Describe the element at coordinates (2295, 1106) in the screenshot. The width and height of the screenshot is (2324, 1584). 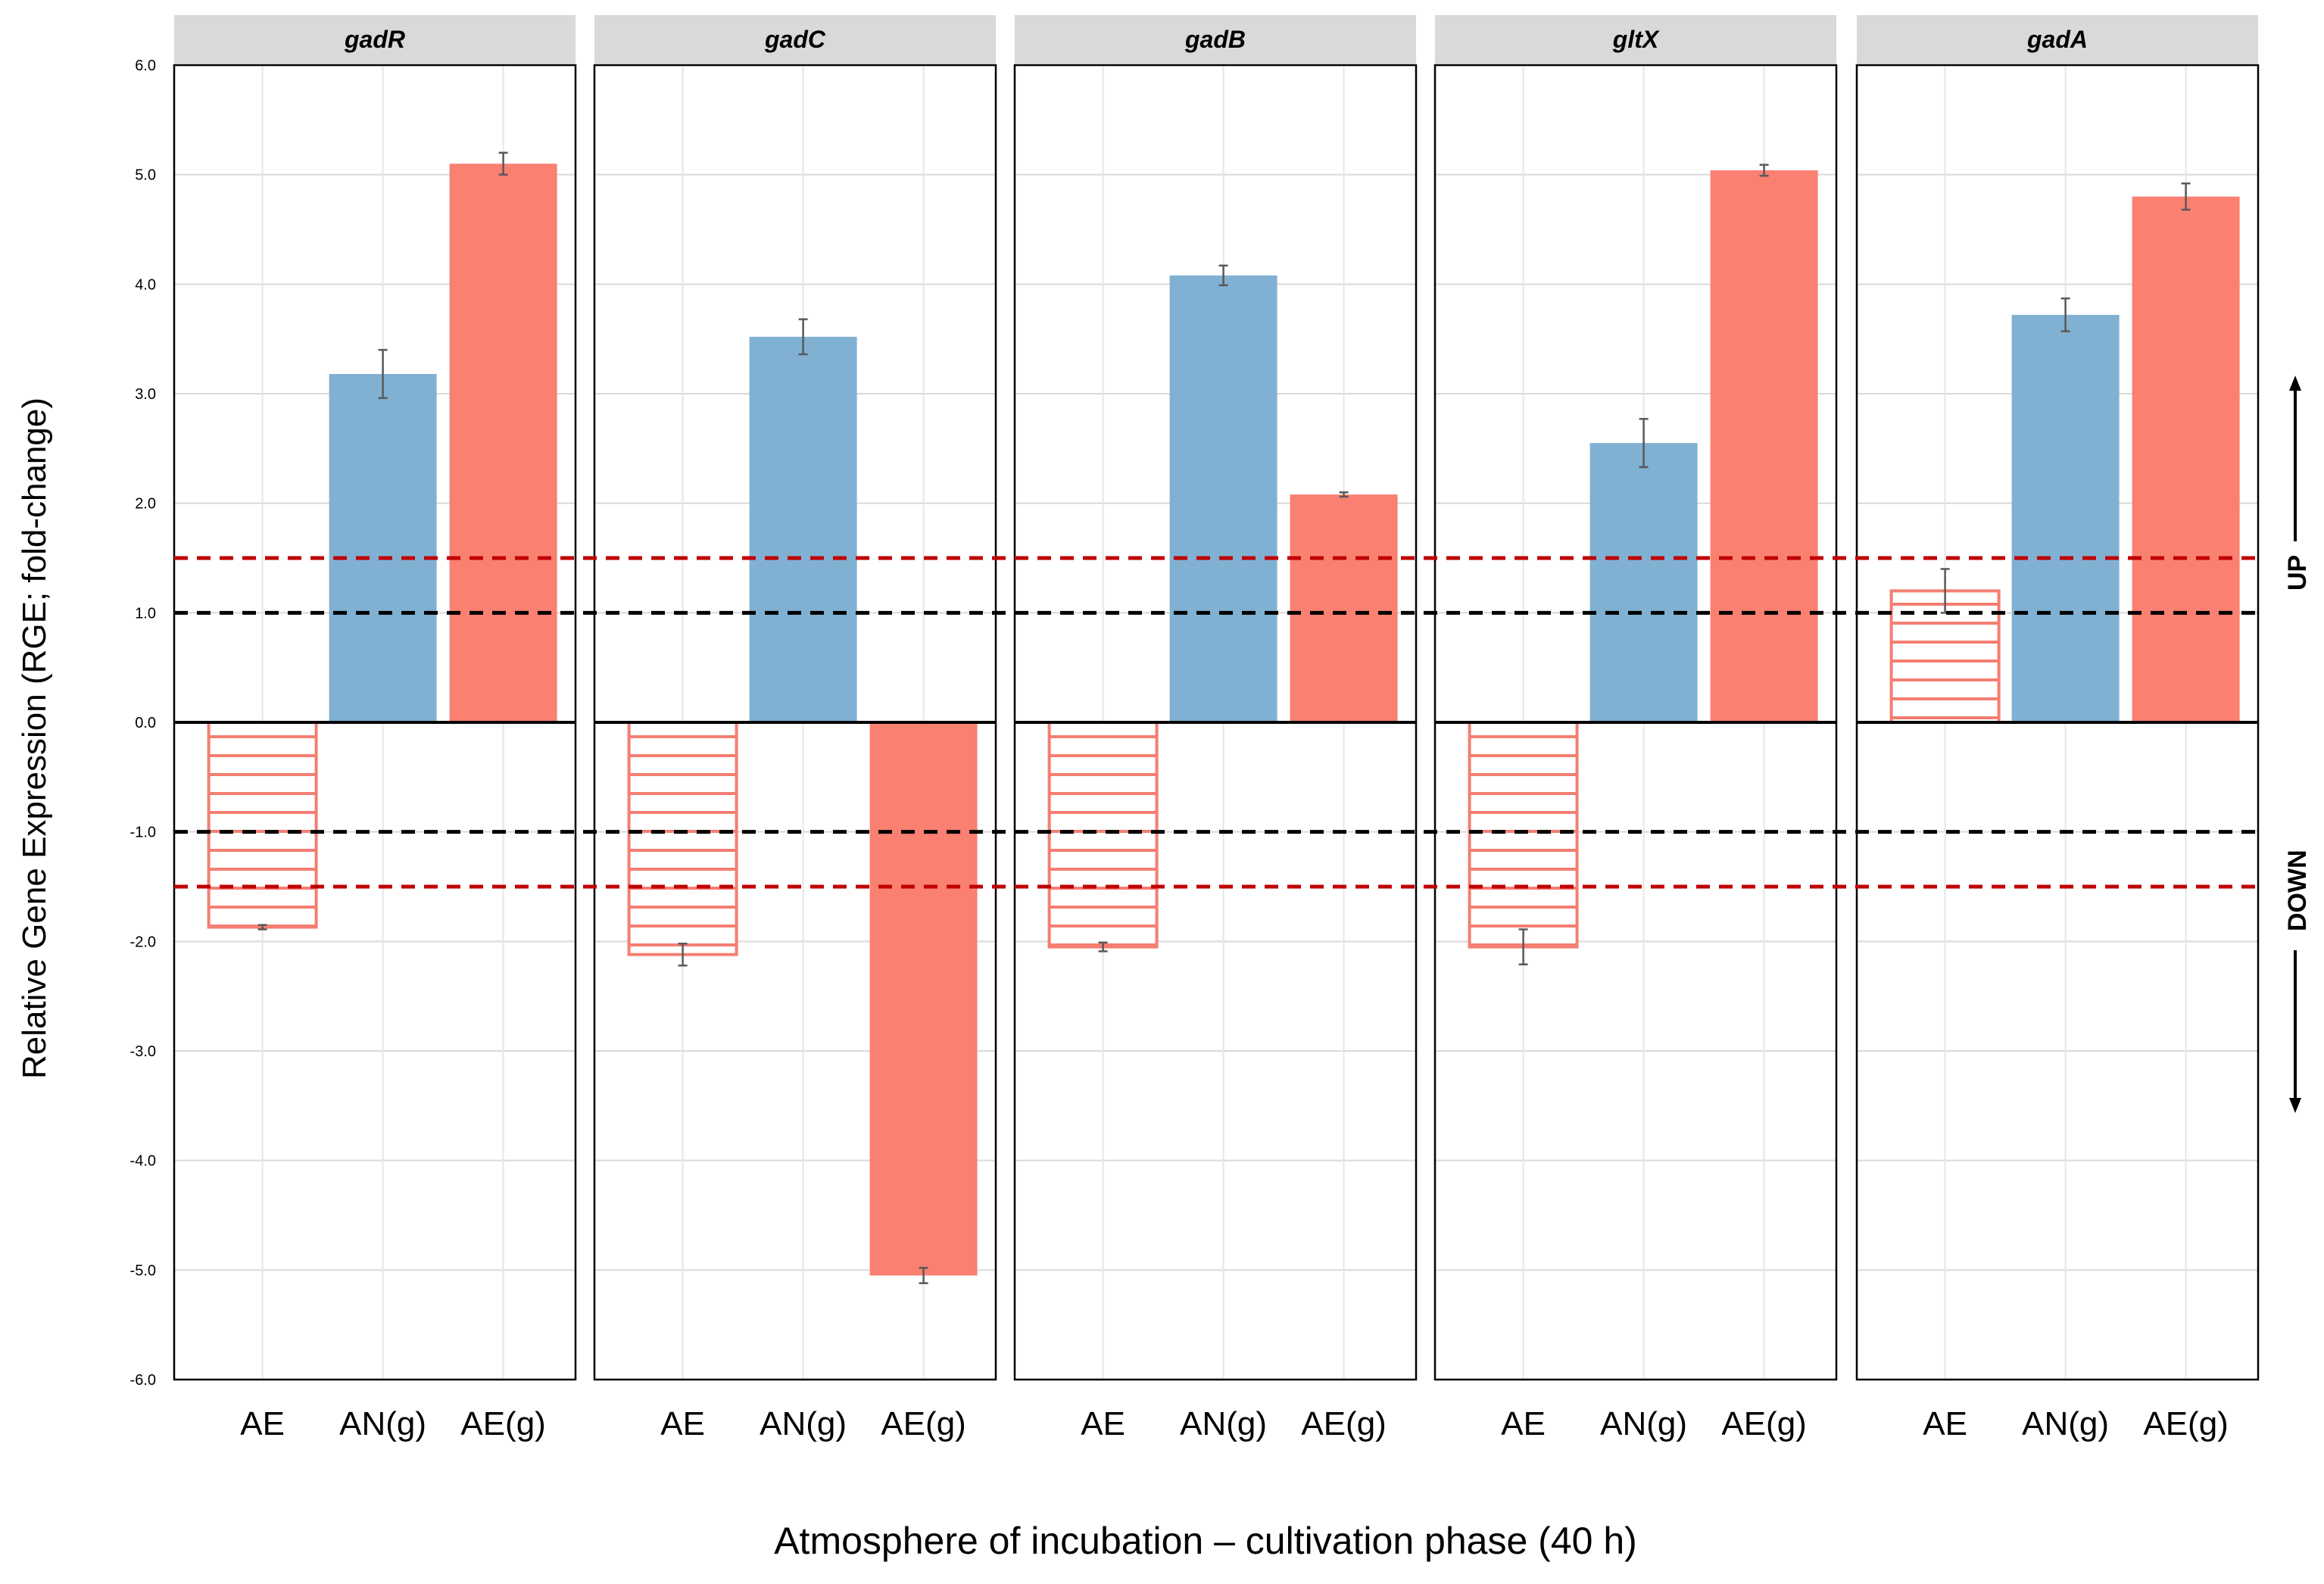
I see `down-arrow-icon` at that location.